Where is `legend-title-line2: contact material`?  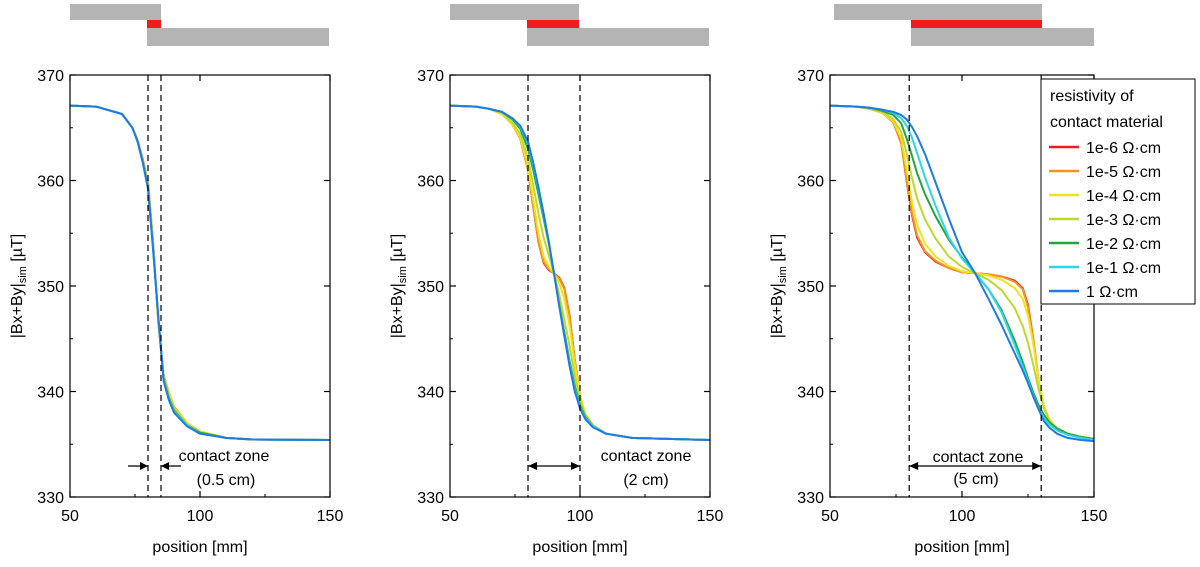 legend-title-line2: contact material is located at coordinates (1106, 122).